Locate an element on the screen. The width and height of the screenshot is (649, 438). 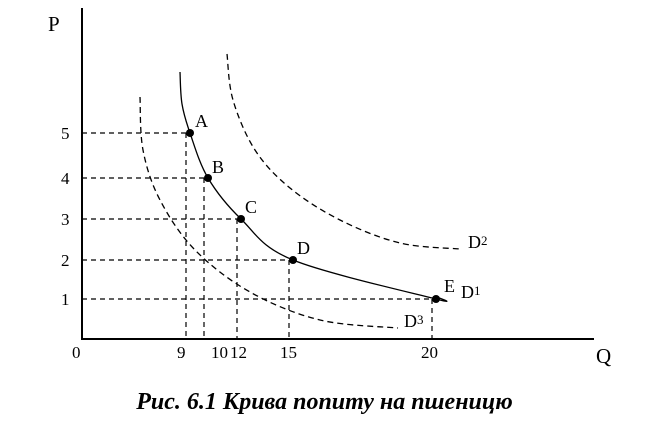
point-label-C: C is located at coordinates (251, 207).